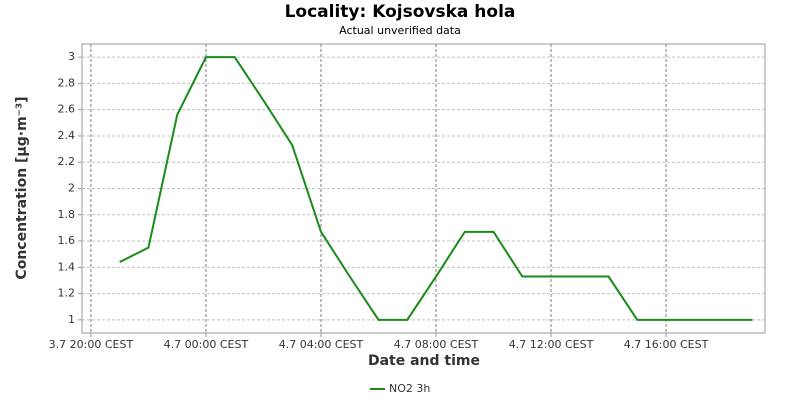  I want to click on y-tick-label: 1.2, so click(67, 293).